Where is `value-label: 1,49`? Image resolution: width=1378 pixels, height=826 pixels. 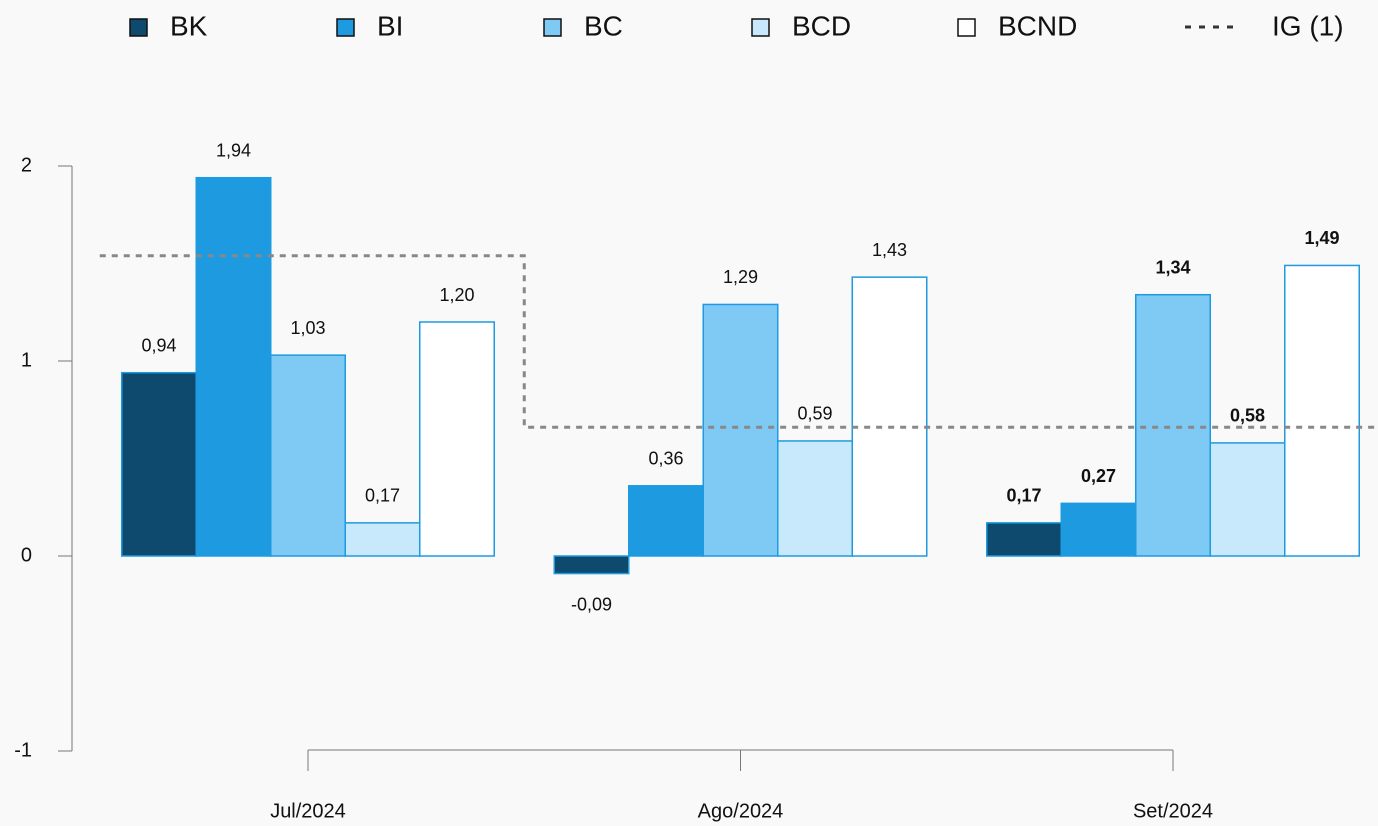 value-label: 1,49 is located at coordinates (1321, 238).